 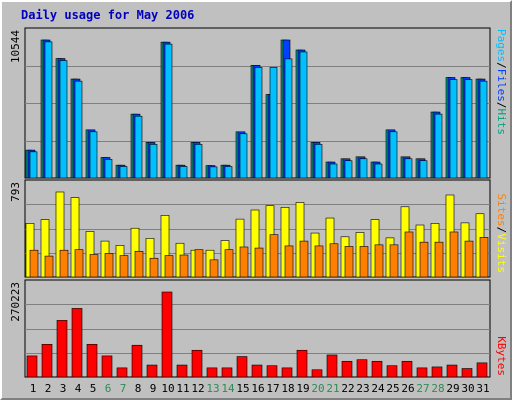 What do you see at coordinates (287, 388) in the screenshot?
I see `x-tick-label-18: 18` at bounding box center [287, 388].